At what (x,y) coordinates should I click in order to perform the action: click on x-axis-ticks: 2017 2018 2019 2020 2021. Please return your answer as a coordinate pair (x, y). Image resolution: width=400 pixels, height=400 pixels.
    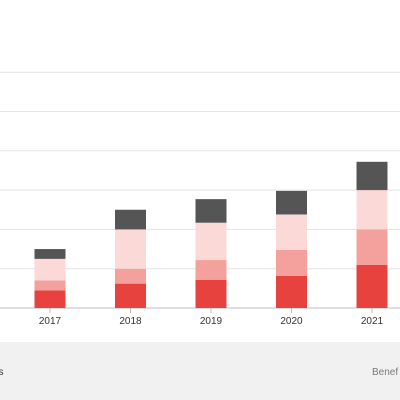
    Looking at the image, I should click on (211, 317).